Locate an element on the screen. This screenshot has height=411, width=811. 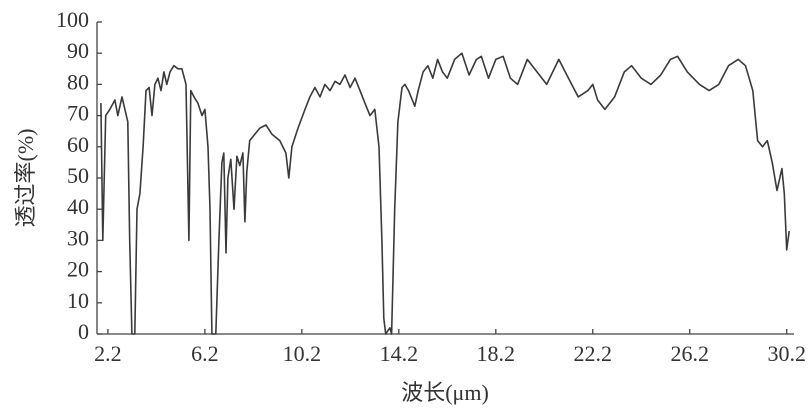
x-tick-label: 2.2 is located at coordinates (108, 353).